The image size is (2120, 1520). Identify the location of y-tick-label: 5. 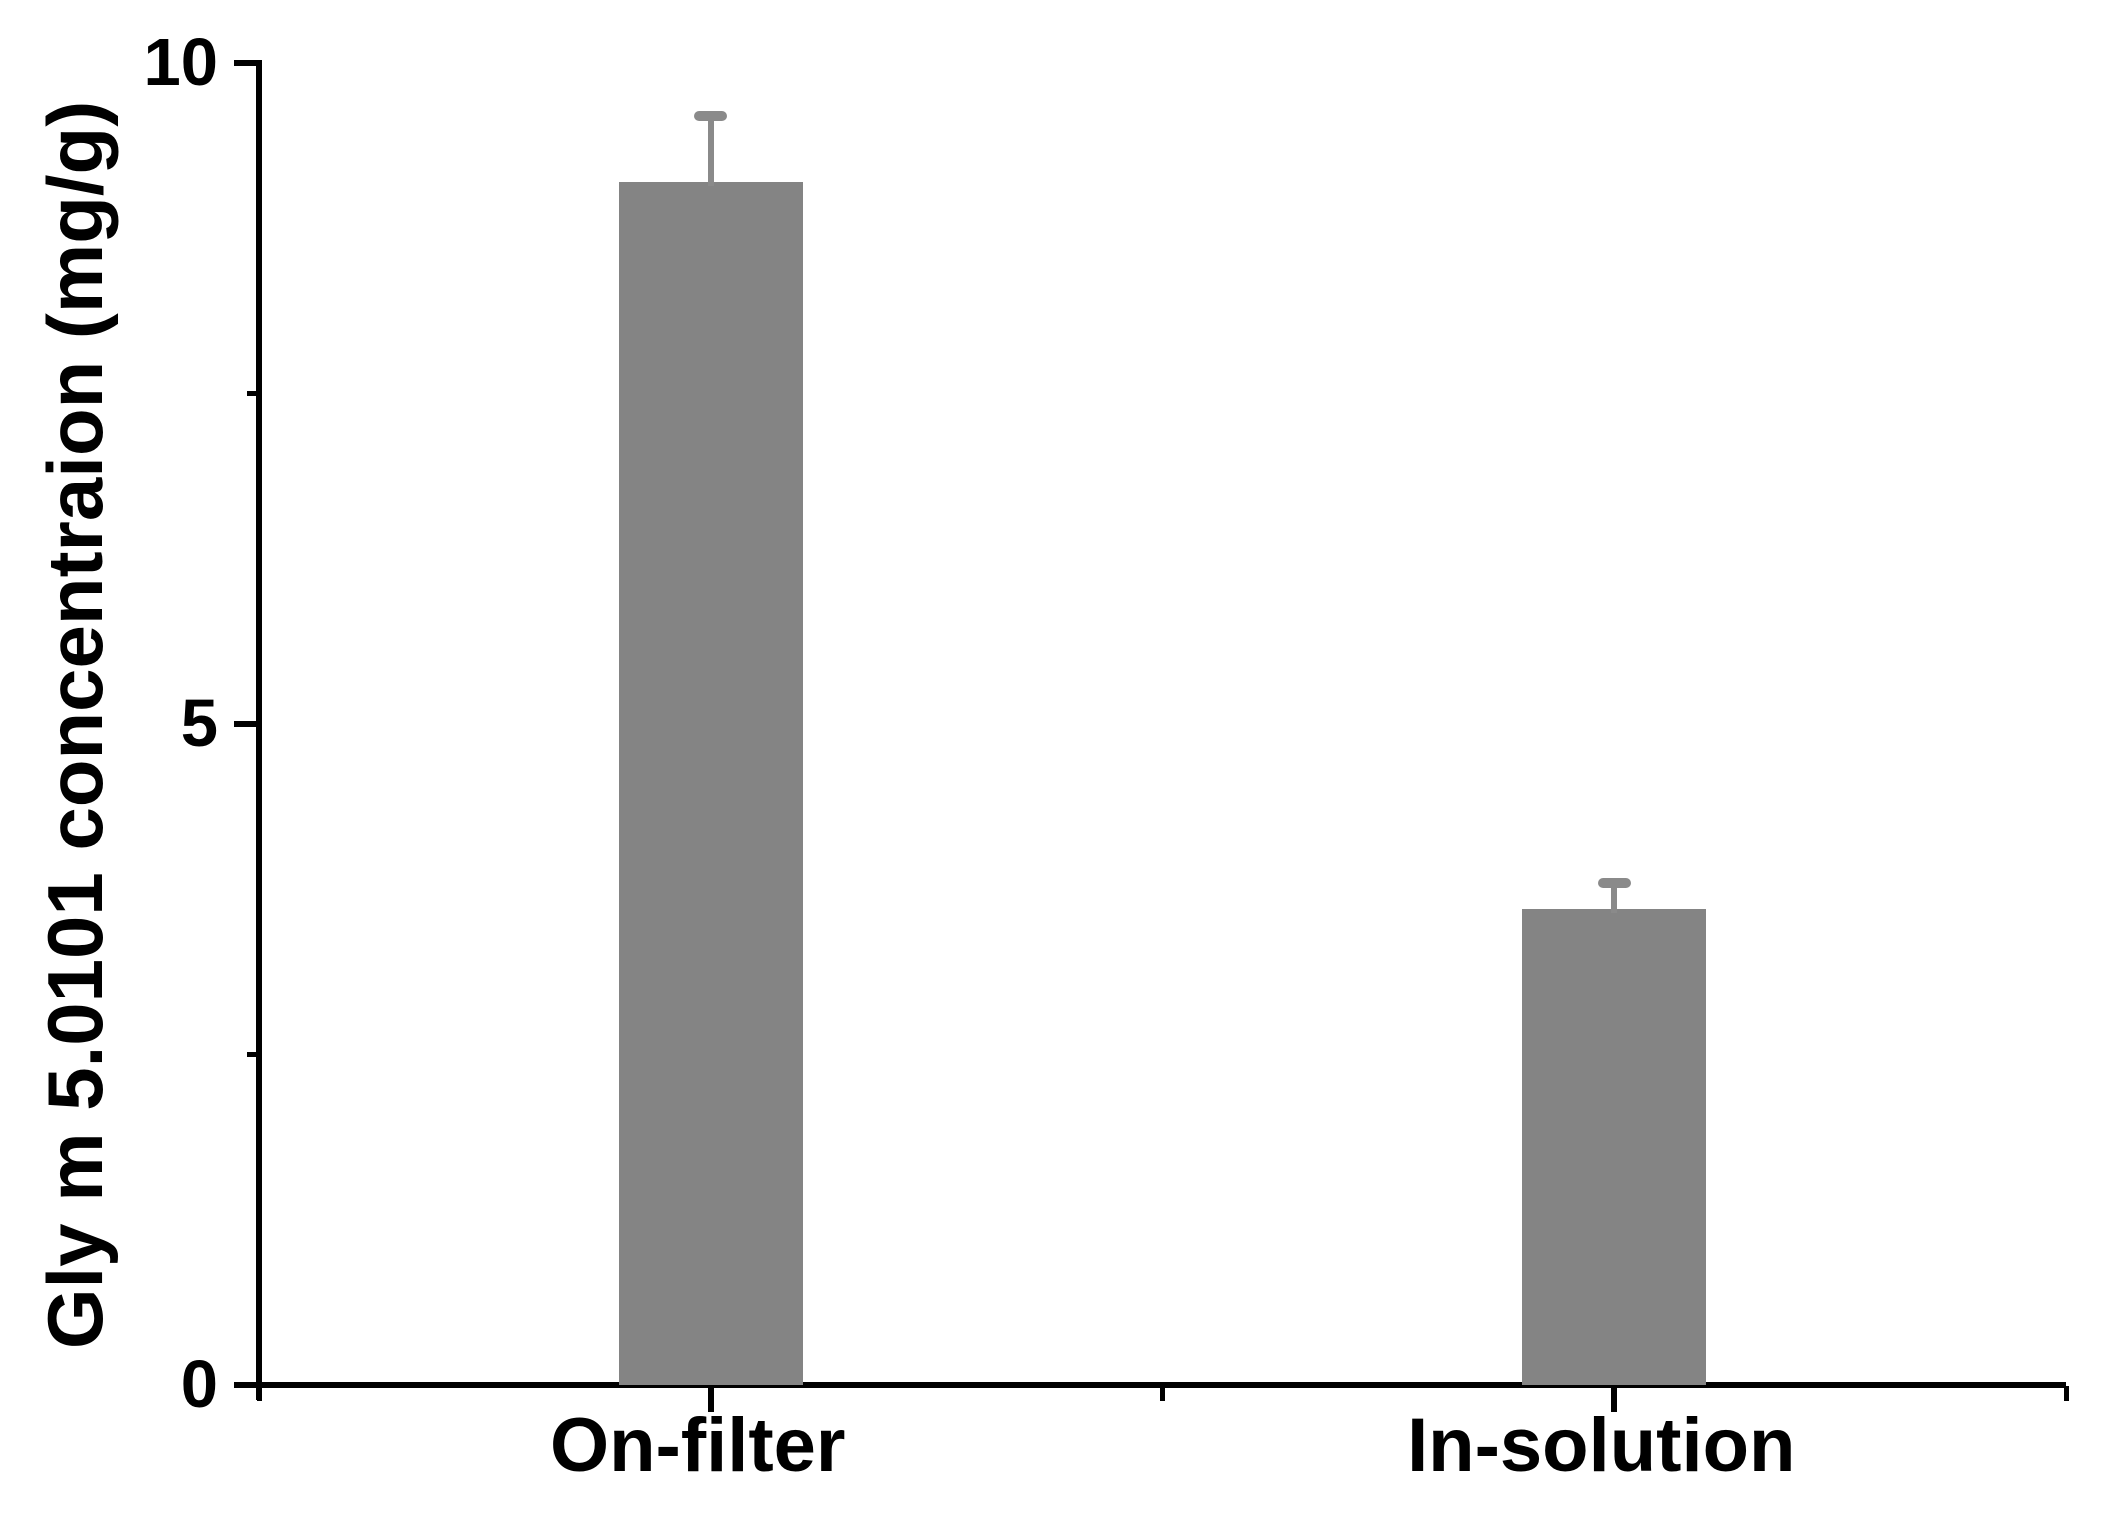
(199, 723).